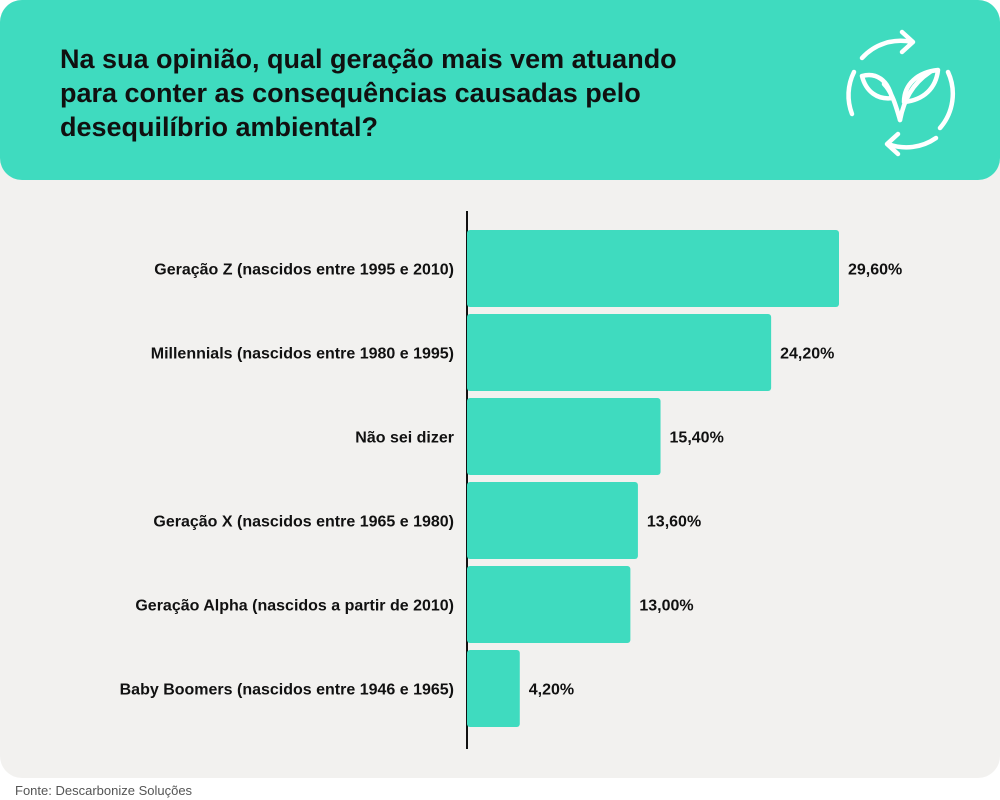  What do you see at coordinates (551, 690) in the screenshot?
I see `value-label: 4,20%` at bounding box center [551, 690].